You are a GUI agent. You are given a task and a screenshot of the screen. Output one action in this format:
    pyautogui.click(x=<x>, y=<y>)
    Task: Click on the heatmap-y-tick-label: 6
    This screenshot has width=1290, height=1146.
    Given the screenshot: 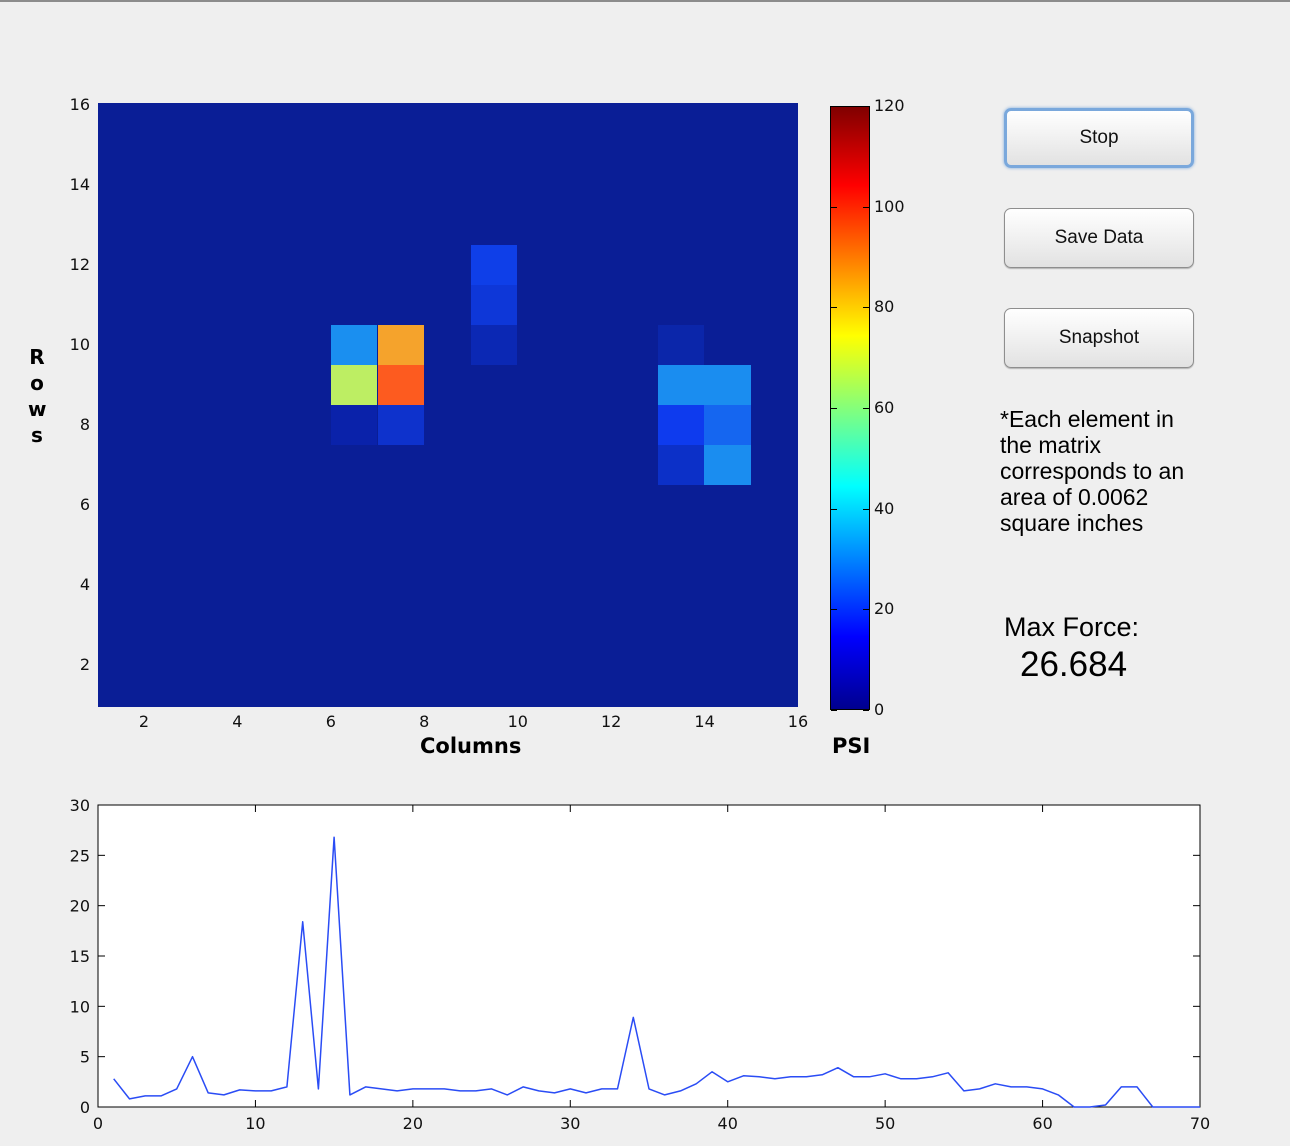 What is the action you would take?
    pyautogui.click(x=84, y=504)
    